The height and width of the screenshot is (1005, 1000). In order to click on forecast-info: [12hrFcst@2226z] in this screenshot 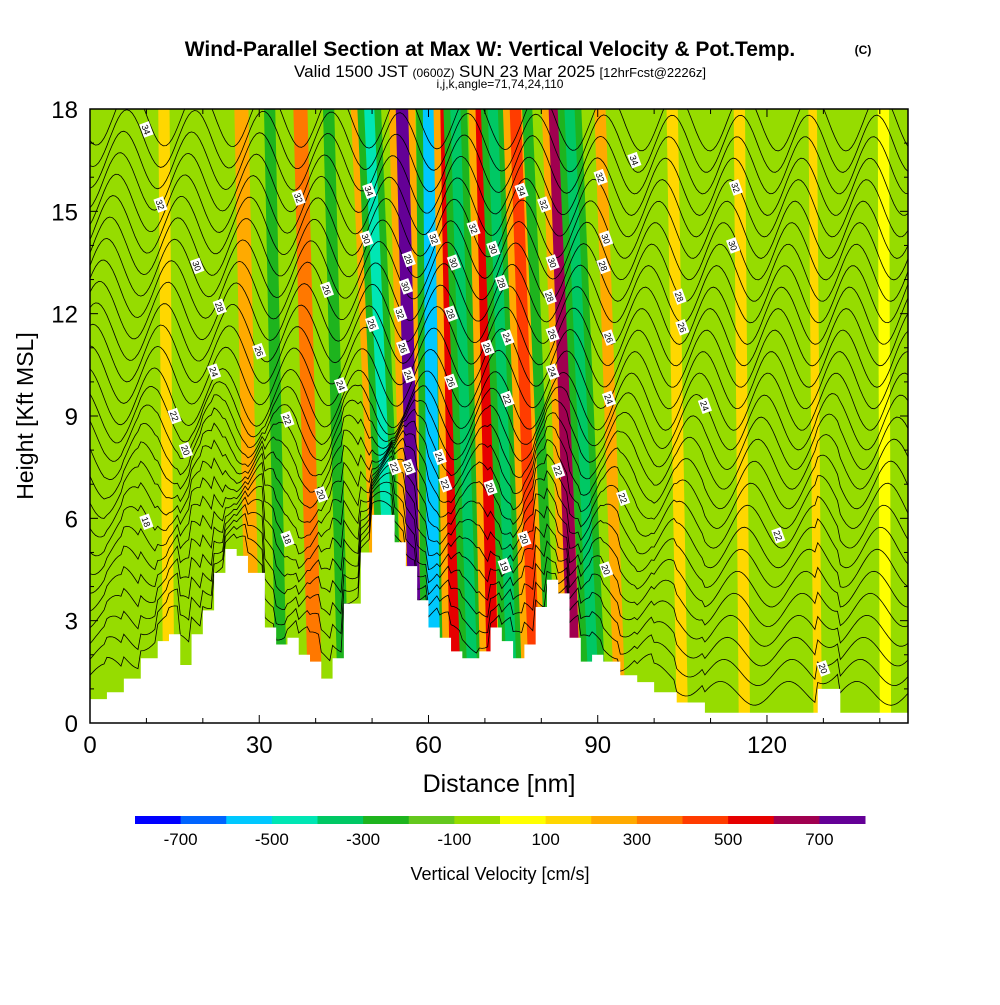, I will do `click(653, 72)`.